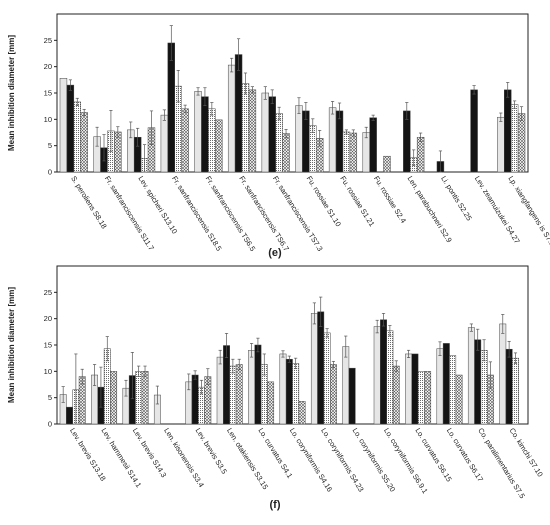  Describe the element at coordinates (324, 201) in the screenshot. I see `category-label: Fu. rossiae S1.10` at that location.